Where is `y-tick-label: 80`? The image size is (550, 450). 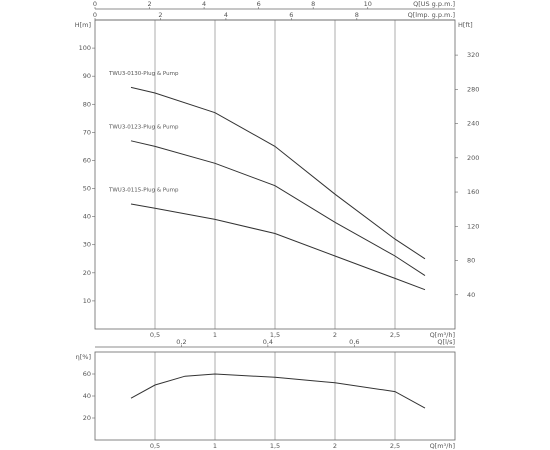
y-tick-label: 80 is located at coordinates (87, 104).